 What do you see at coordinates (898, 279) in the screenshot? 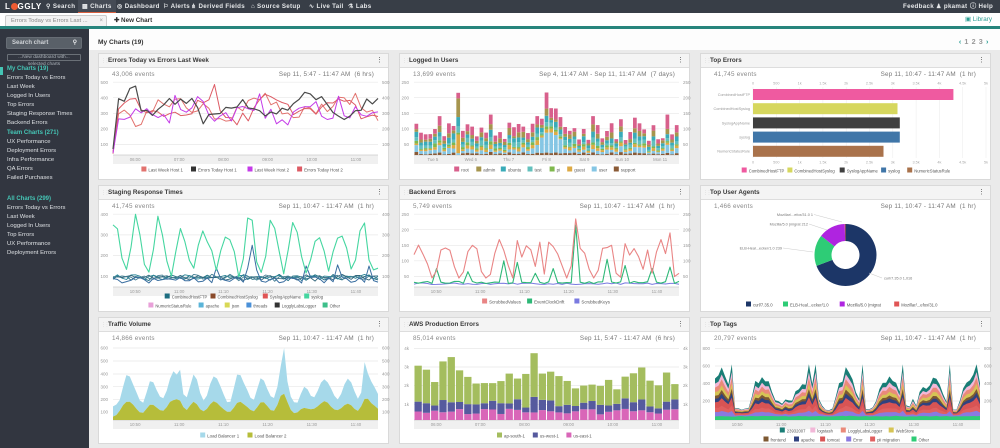
I see `svg-text: curl/7.35.0 1,016` at bounding box center [898, 279].